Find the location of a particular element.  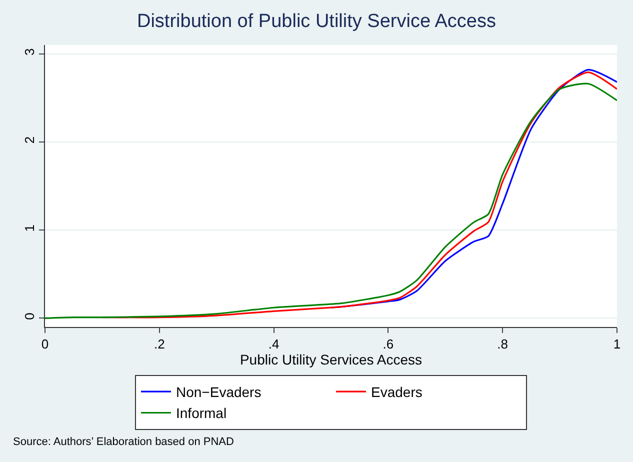

legend-label: Non−Evaders is located at coordinates (219, 392).